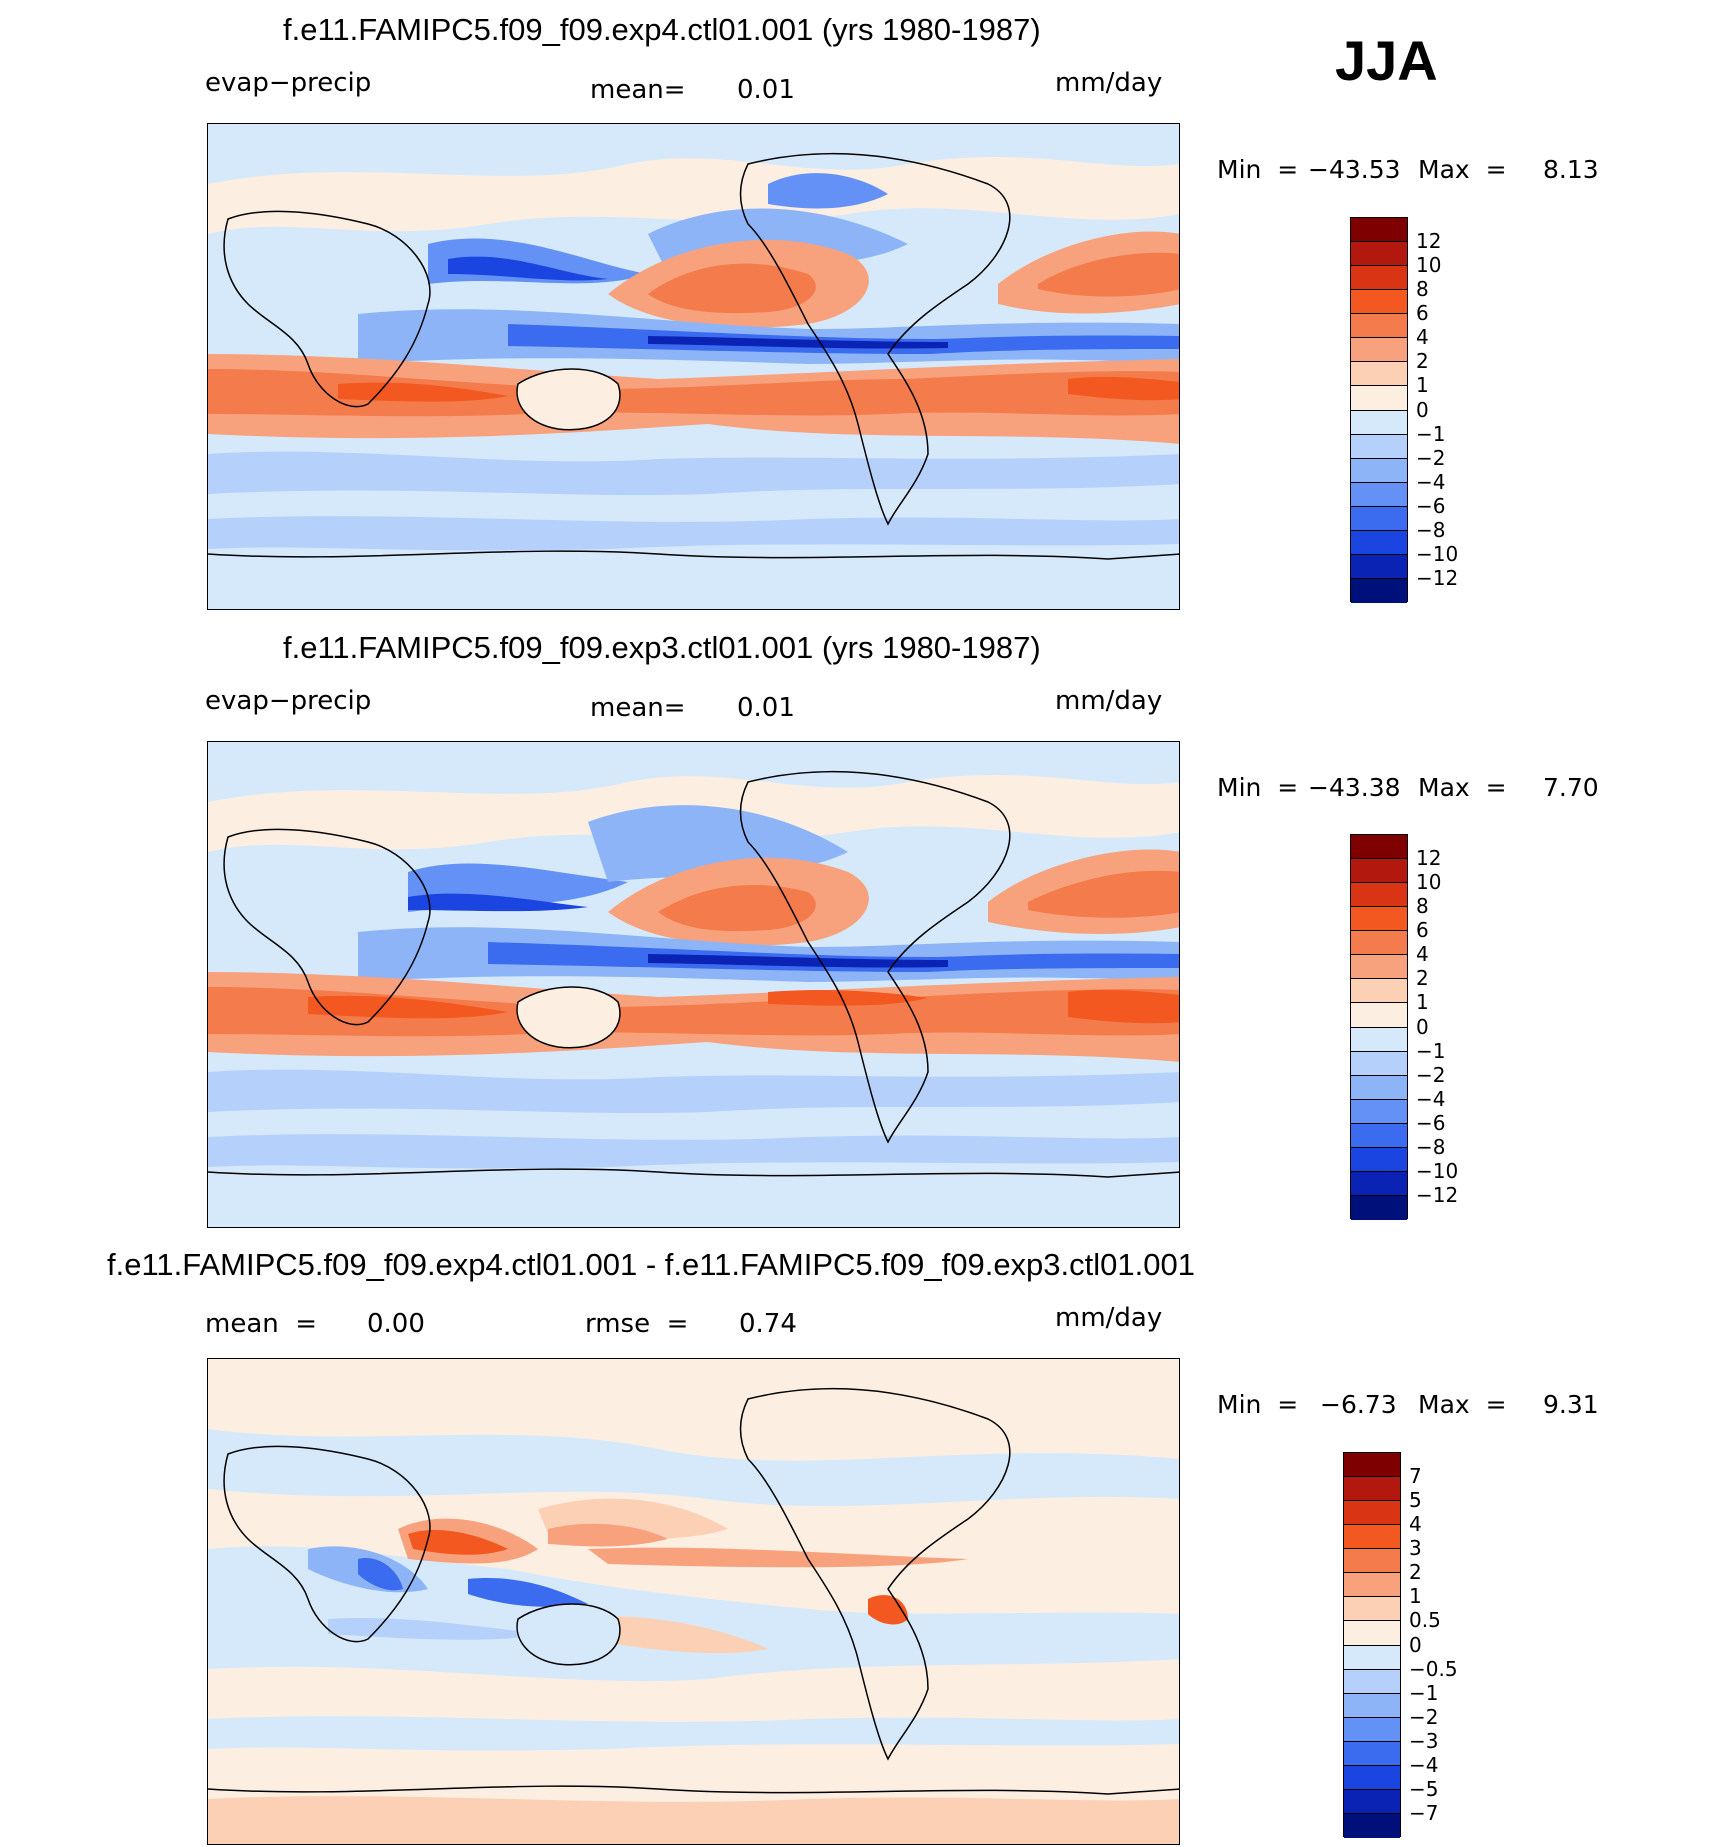 The width and height of the screenshot is (1710, 1847). I want to click on panel-3-rmse-label: rmse =, so click(637, 1324).